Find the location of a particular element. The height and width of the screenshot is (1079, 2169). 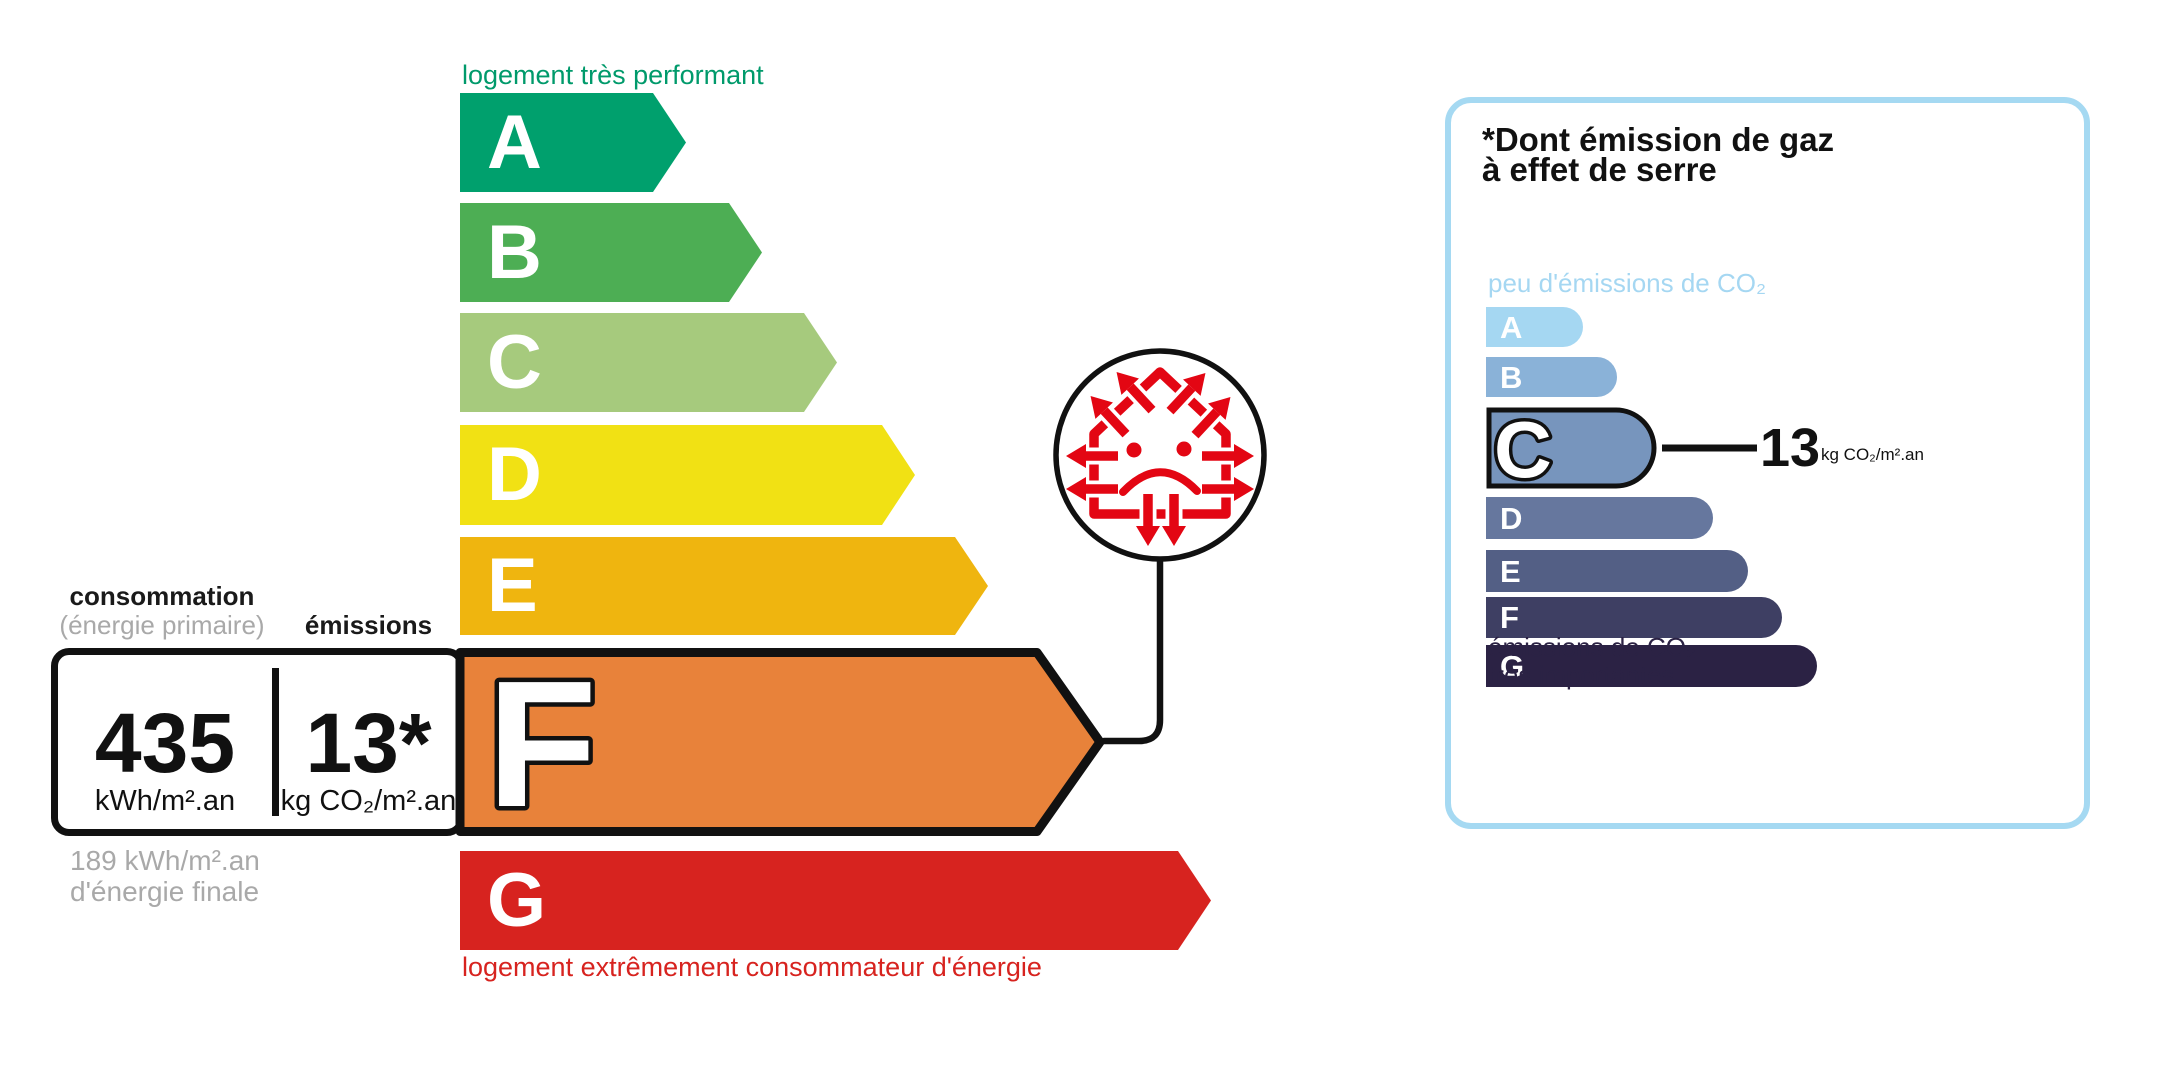

energy-grade-b-label: B is located at coordinates (514, 252).